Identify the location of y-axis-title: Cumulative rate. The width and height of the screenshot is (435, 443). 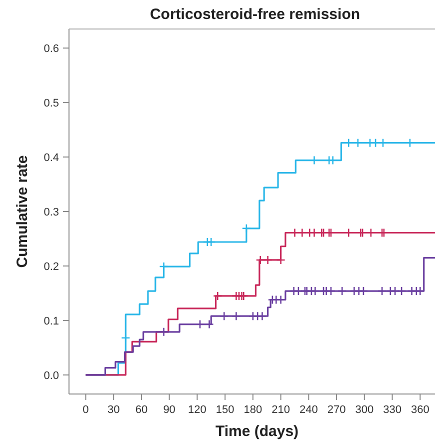
(22, 211).